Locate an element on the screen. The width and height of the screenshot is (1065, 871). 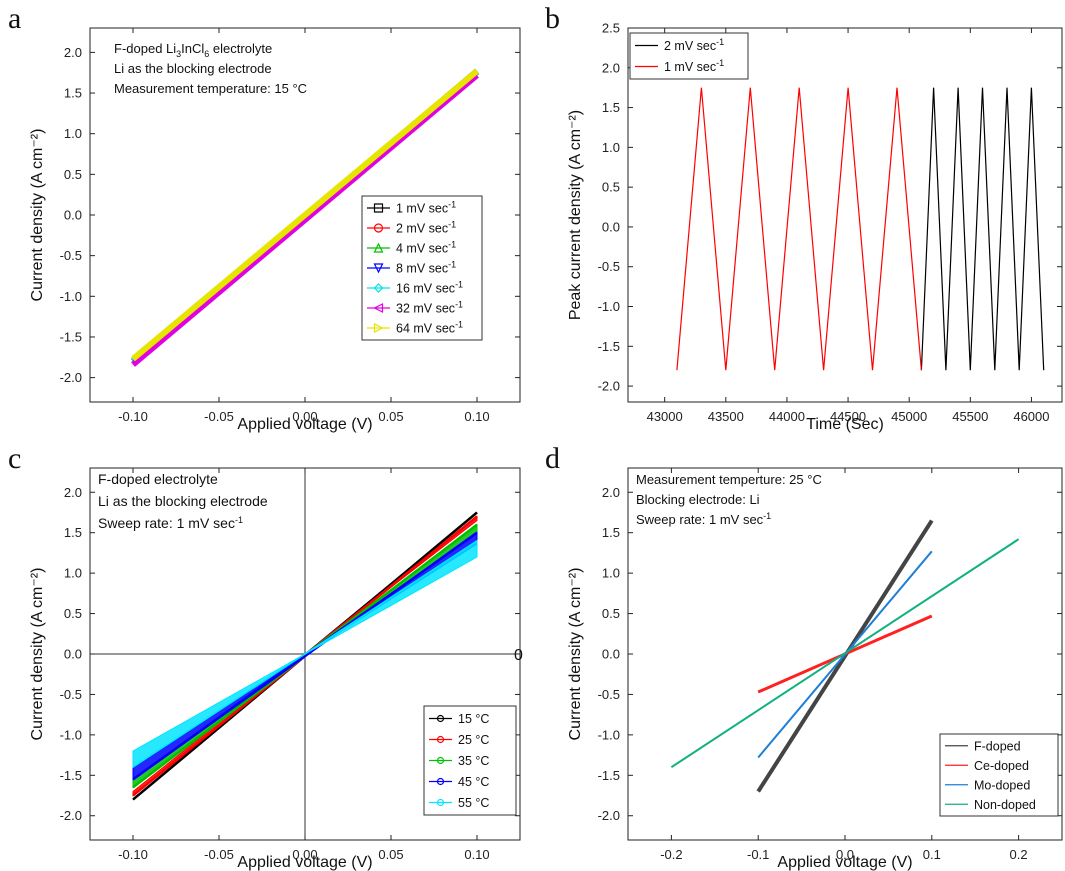
legend-label-4: 55 °C is located at coordinates (473, 803).